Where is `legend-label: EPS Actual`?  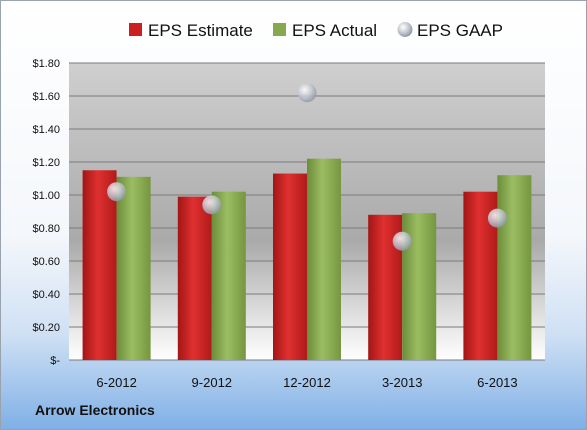 legend-label: EPS Actual is located at coordinates (334, 30).